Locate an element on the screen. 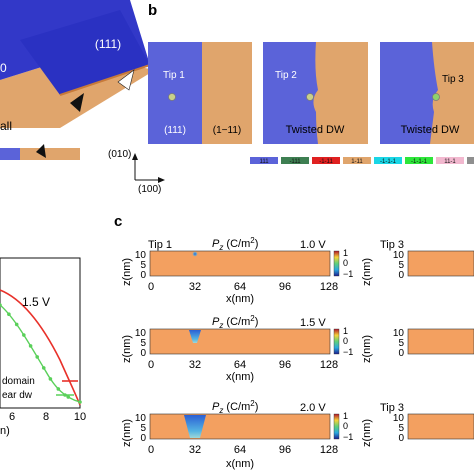 This screenshot has width=474, height=474. row-1-right-map is located at coordinates (440, 263).